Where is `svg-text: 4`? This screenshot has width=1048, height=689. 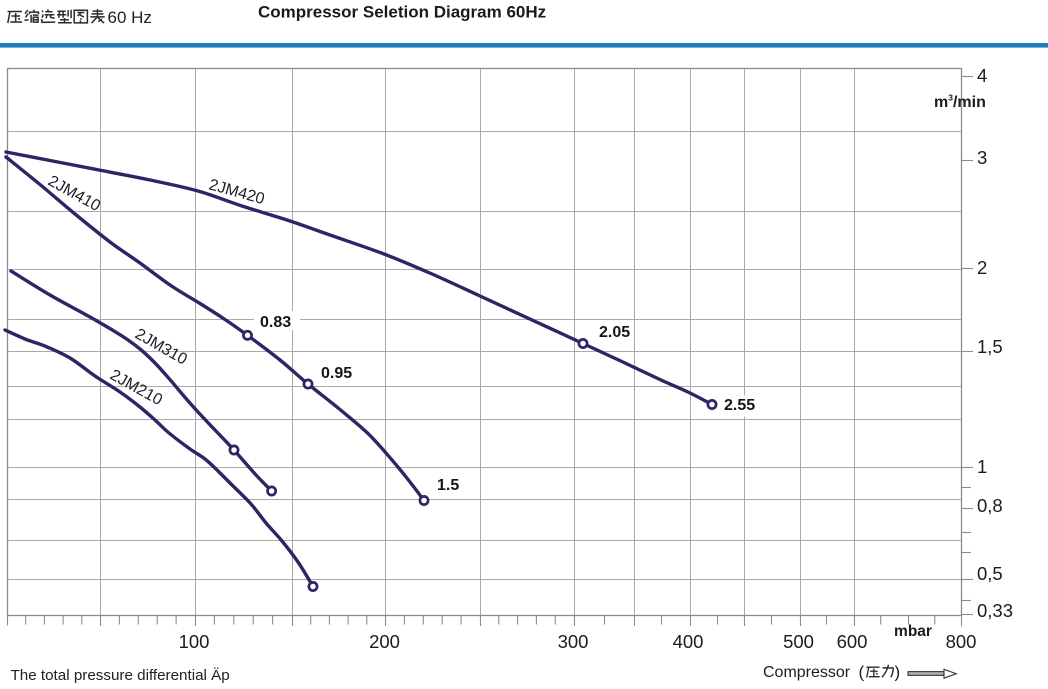
svg-text: 4 is located at coordinates (982, 75).